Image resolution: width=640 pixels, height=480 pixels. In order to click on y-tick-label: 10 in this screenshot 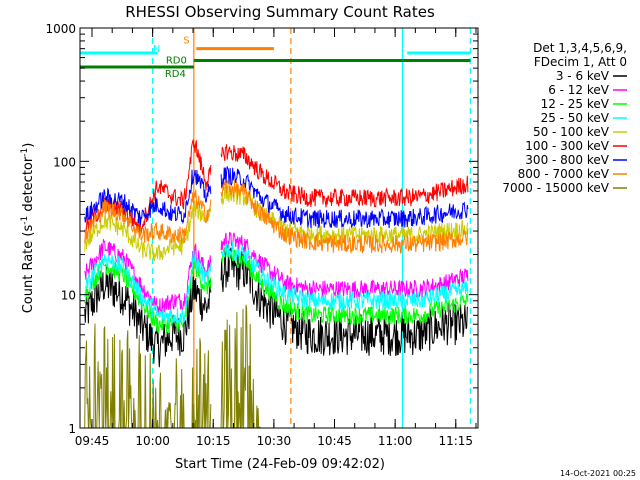, I will do `click(68, 296)`.